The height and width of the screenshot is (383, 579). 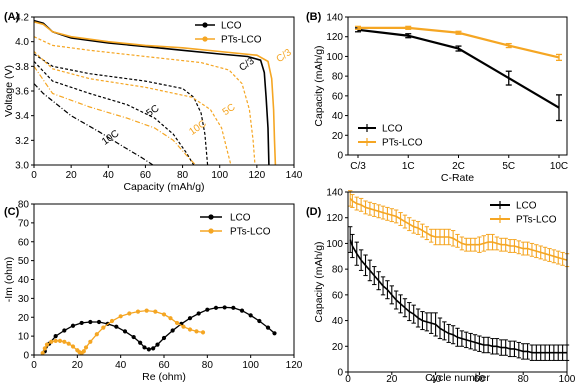 What do you see at coordinates (319, 85) in the screenshot?
I see `y-axis-label: Capacity (mAh/g)` at bounding box center [319, 85].